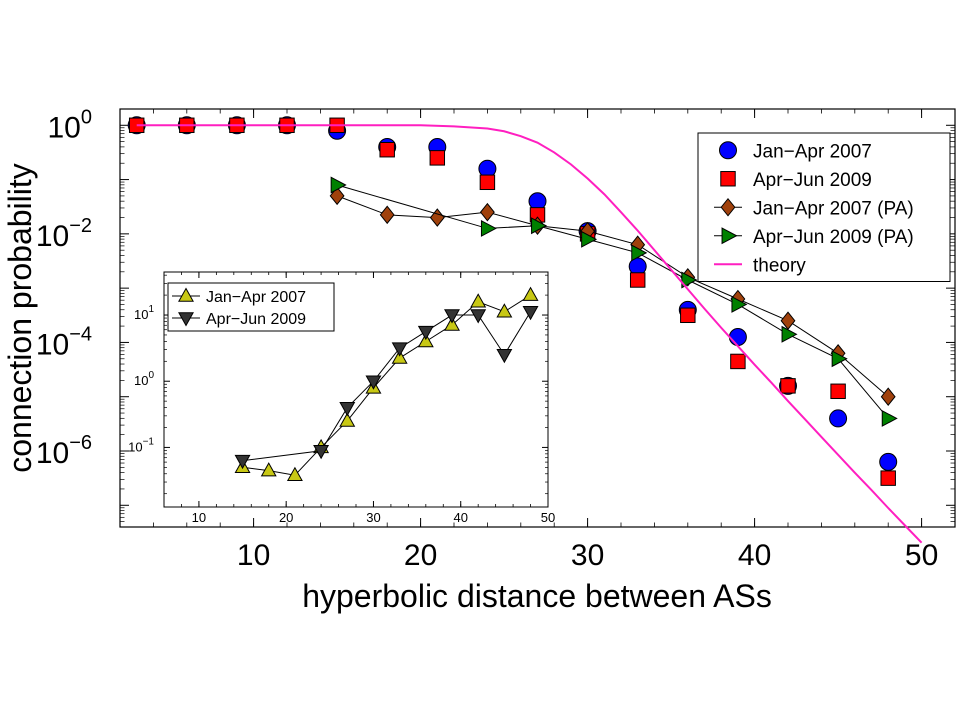  I want to click on legend-label: theory, so click(779, 265).